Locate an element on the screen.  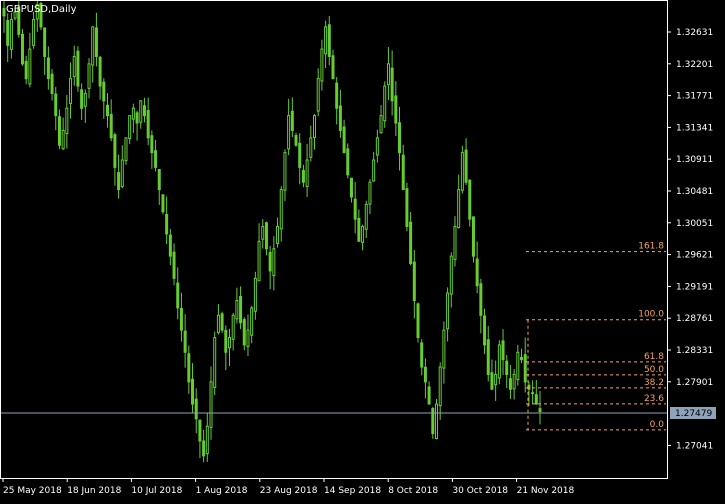
fib-level-label: 23.6 is located at coordinates (654, 399).